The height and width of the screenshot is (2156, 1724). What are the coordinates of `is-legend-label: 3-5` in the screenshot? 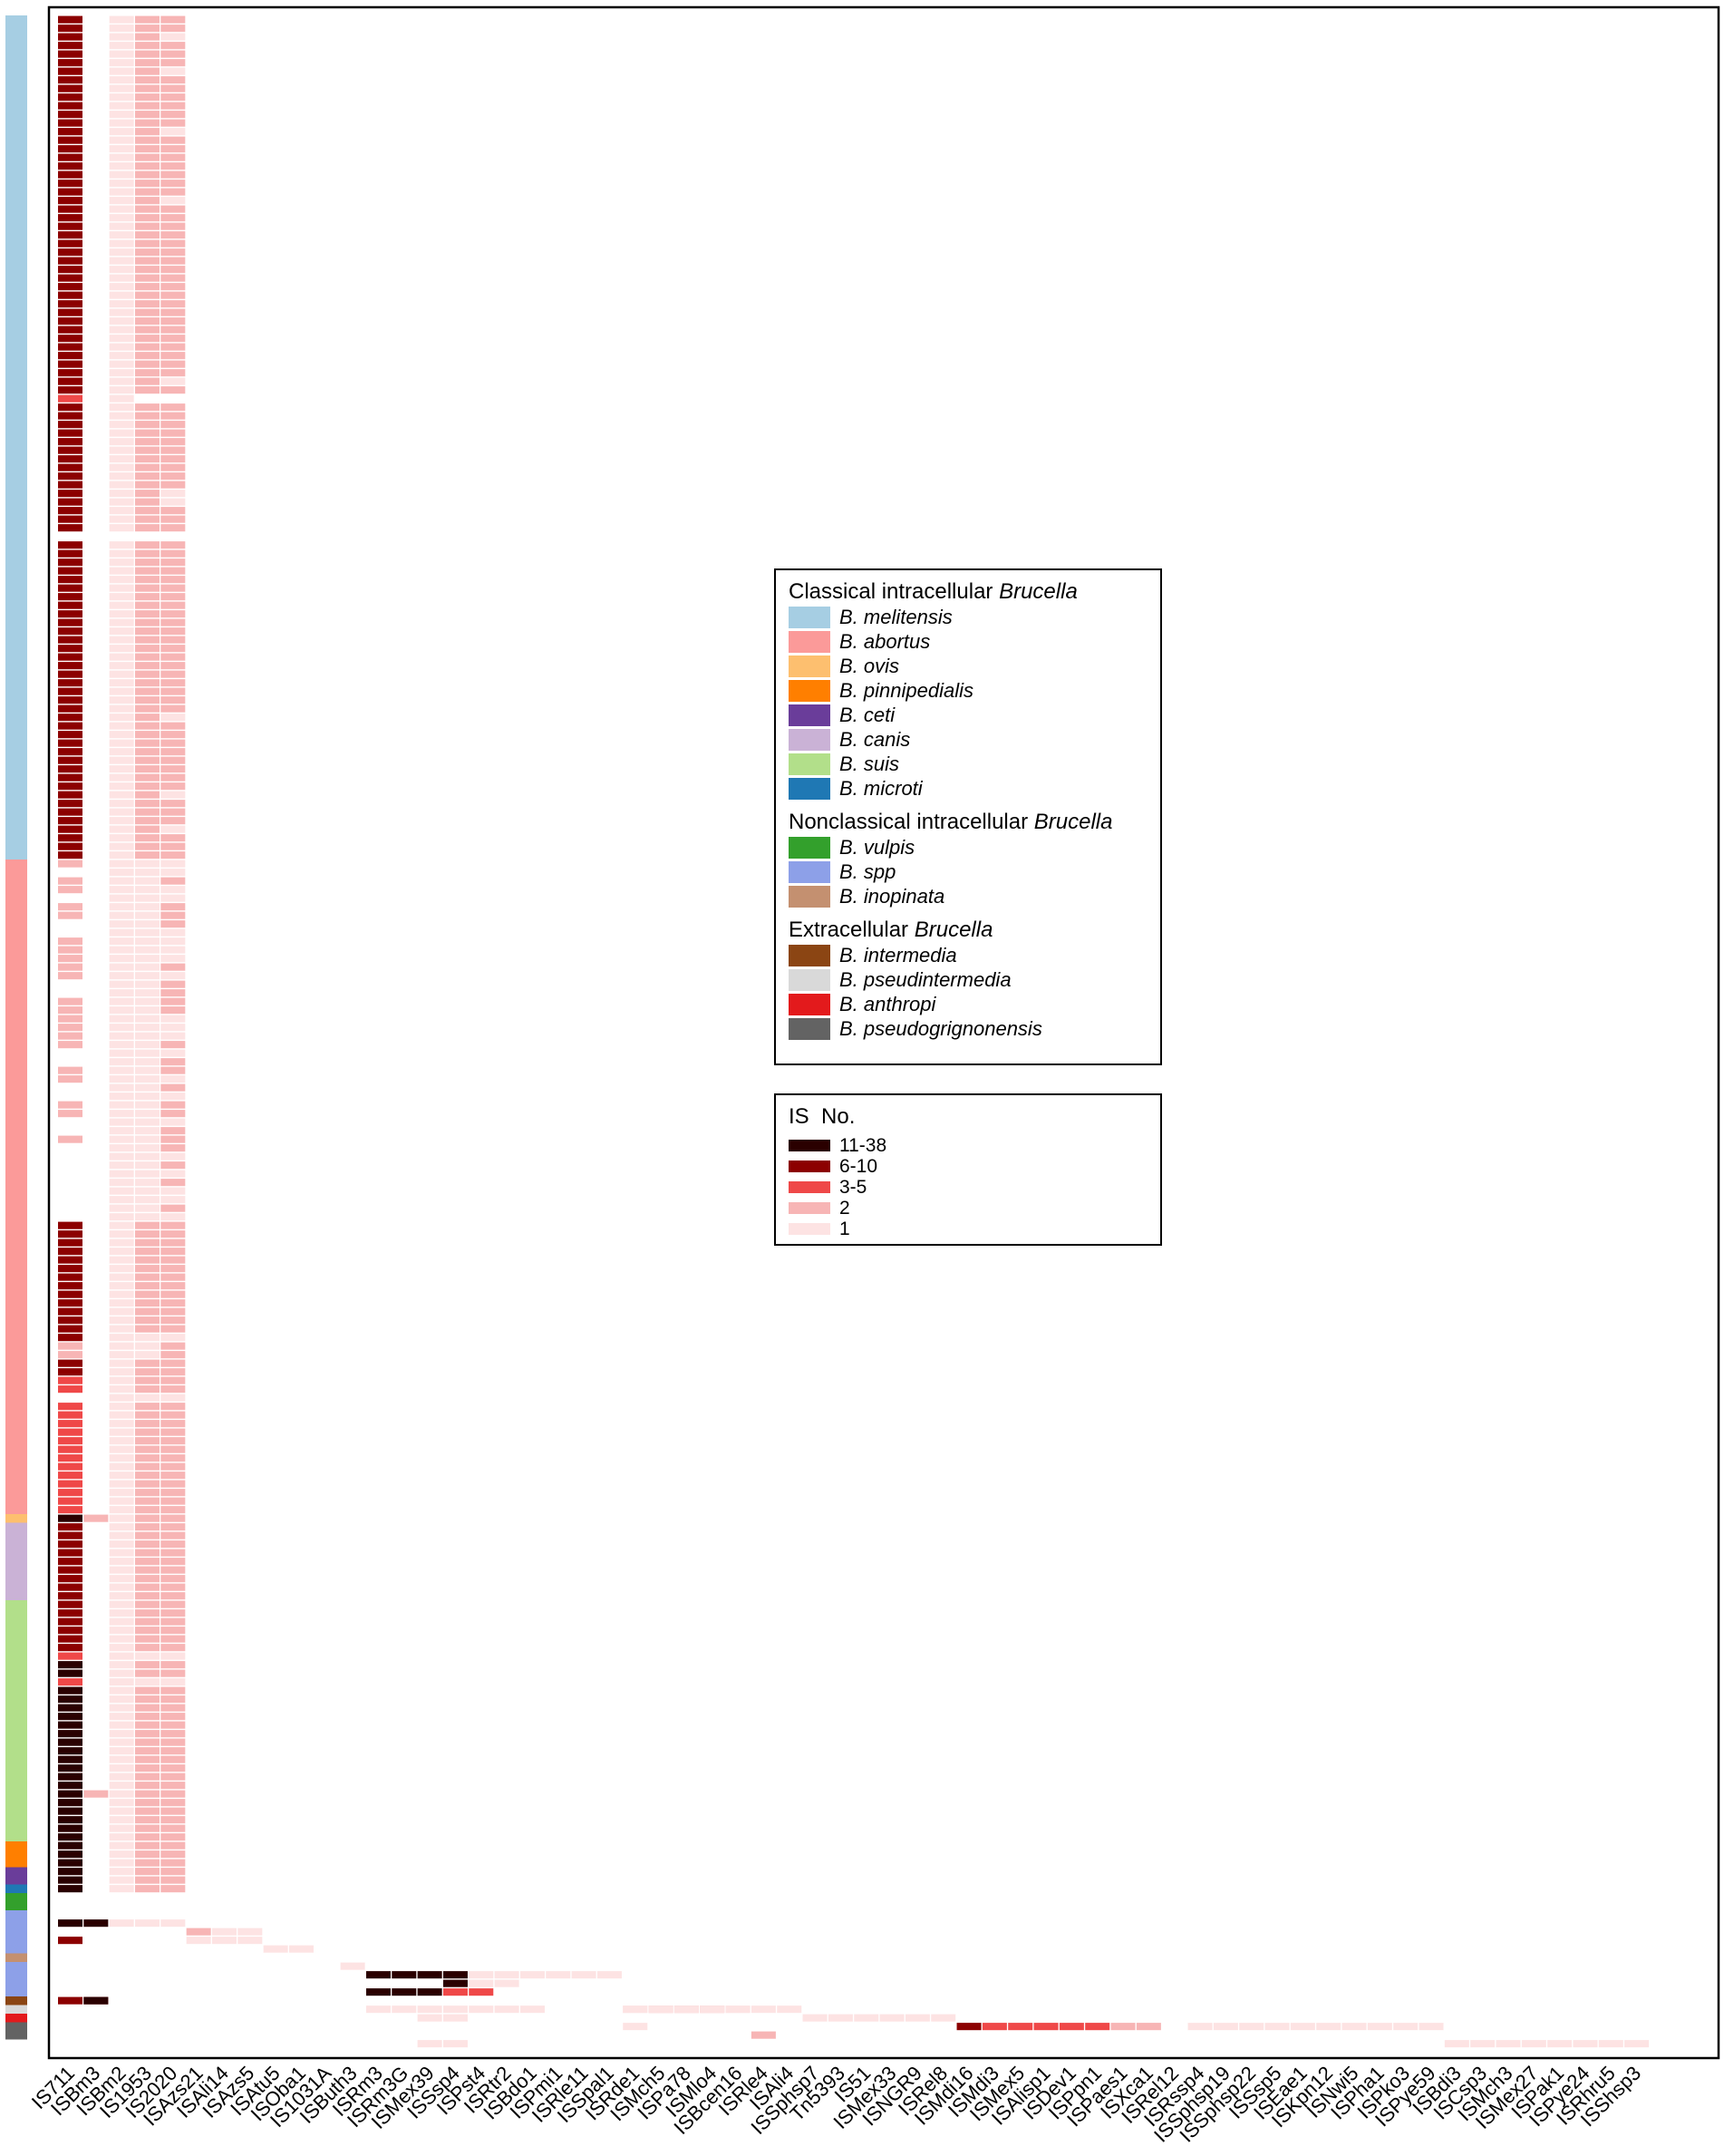 It's located at (853, 1187).